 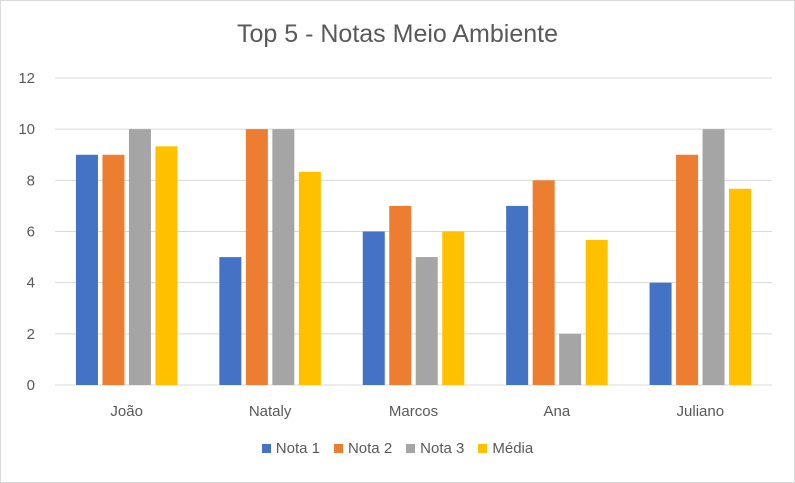 I want to click on y-tick-label: 12, so click(x=26, y=78).